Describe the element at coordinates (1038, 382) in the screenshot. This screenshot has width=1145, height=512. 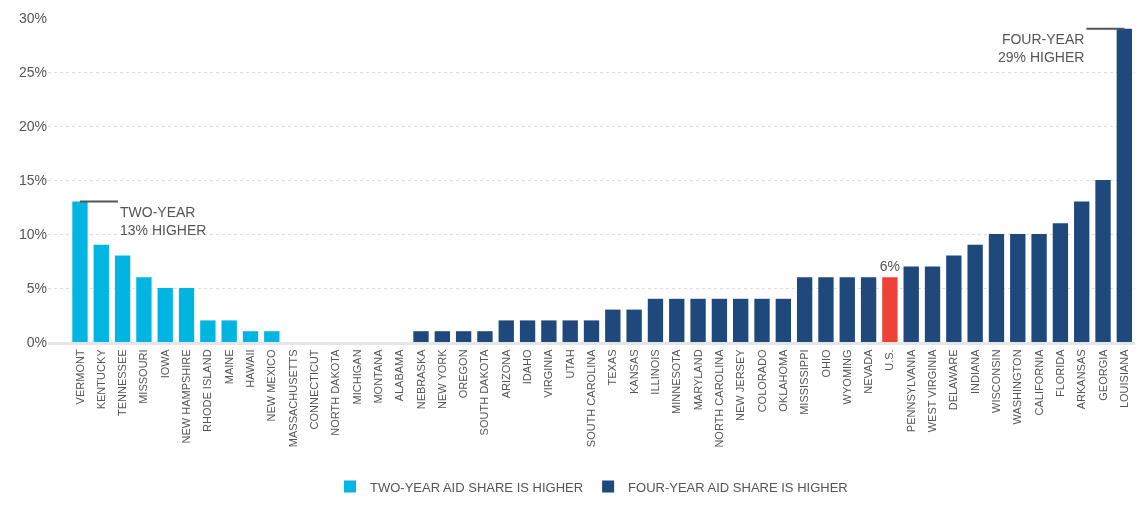
I see `x-tick-label: CALIFORNIA` at that location.